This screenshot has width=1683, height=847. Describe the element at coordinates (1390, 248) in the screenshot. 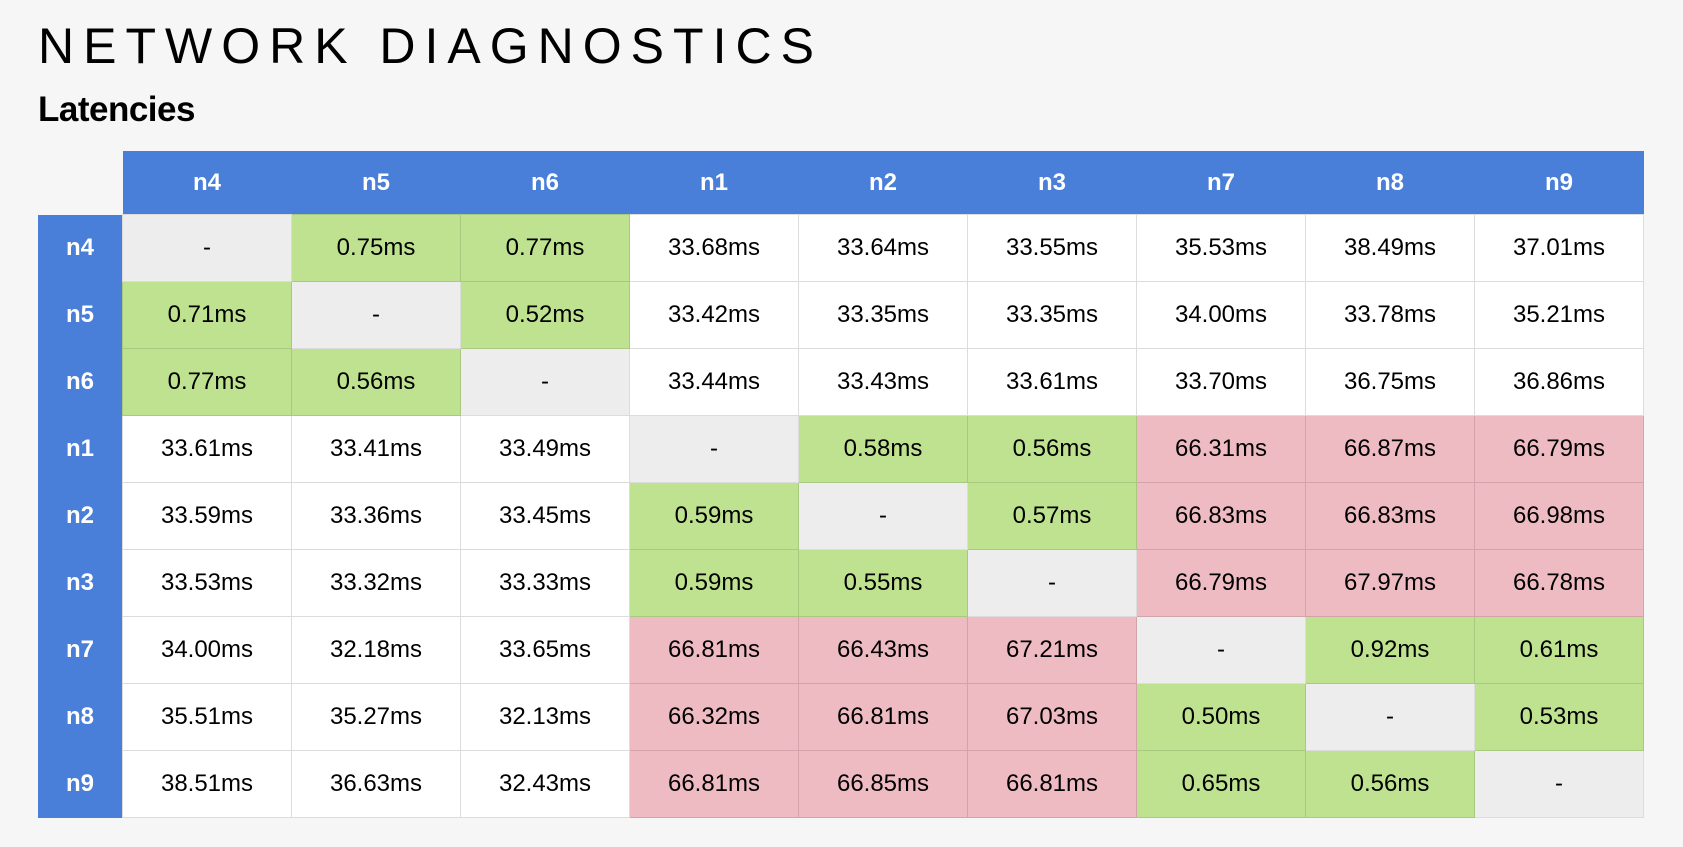

I see `latency-cell: 38.49ms` at that location.